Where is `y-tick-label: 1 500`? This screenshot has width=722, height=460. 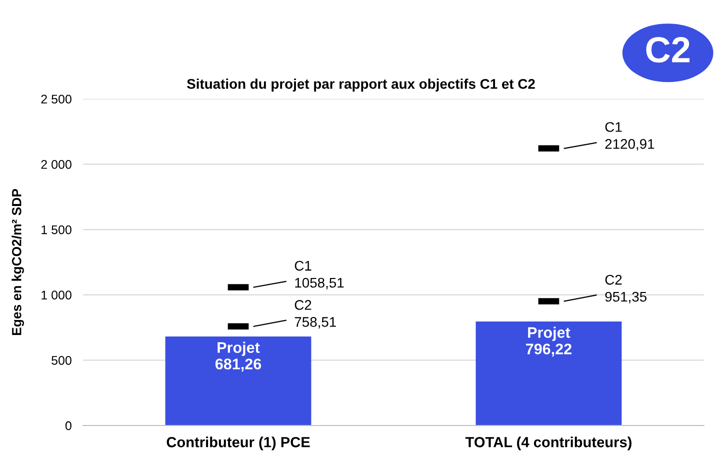
y-tick-label: 1 500 is located at coordinates (57, 229).